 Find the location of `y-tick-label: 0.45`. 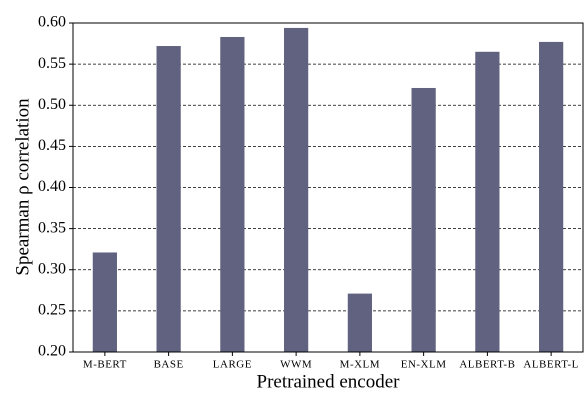

y-tick-label: 0.45 is located at coordinates (52, 145).